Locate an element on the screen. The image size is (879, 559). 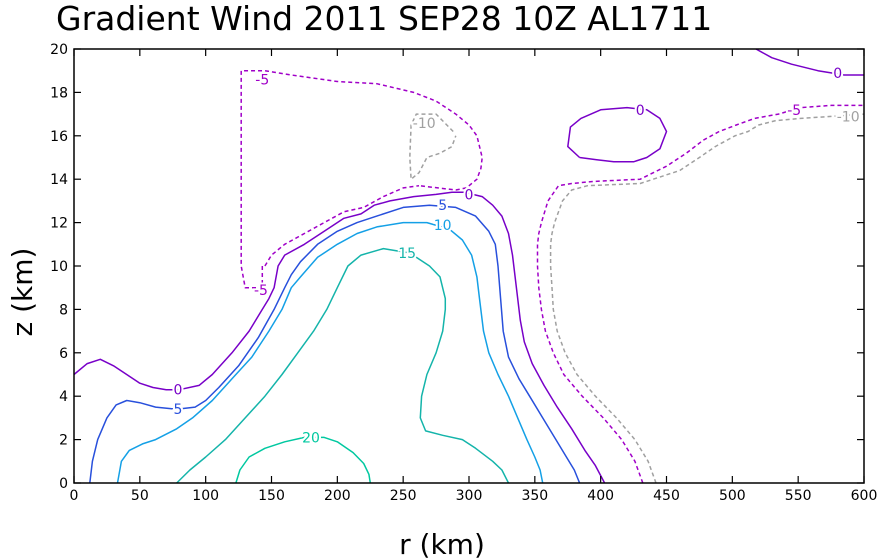
y-tick-label: 0 is located at coordinates (63, 484).